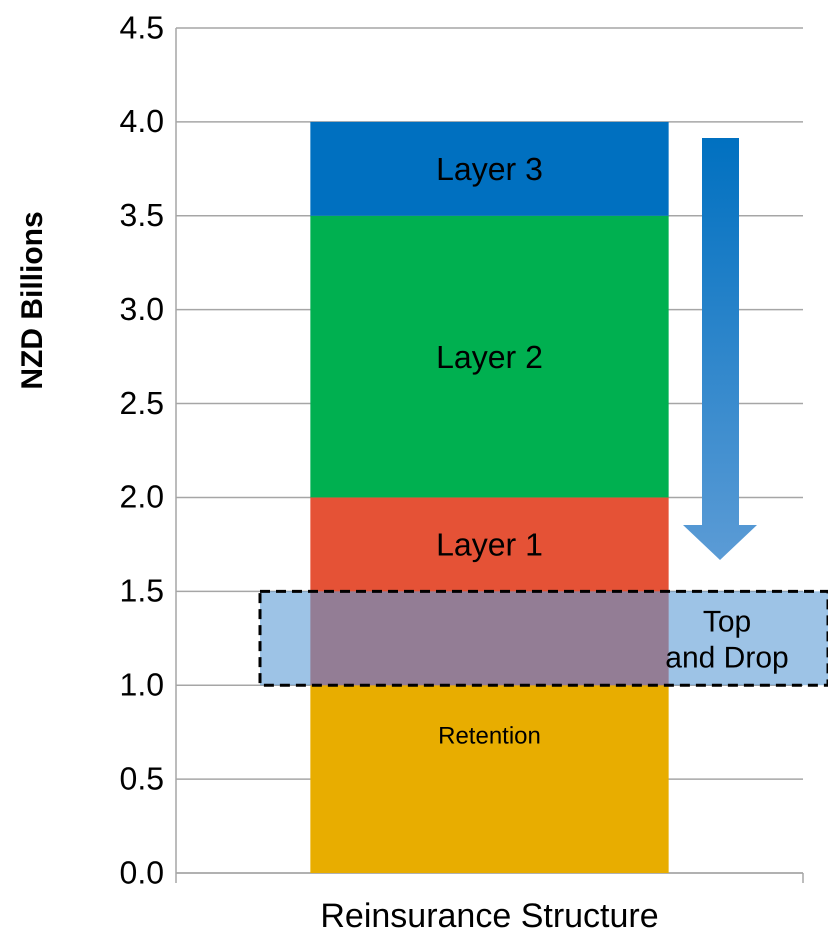 The image size is (828, 951). What do you see at coordinates (489, 544) in the screenshot?
I see `series-label: Layer 1` at bounding box center [489, 544].